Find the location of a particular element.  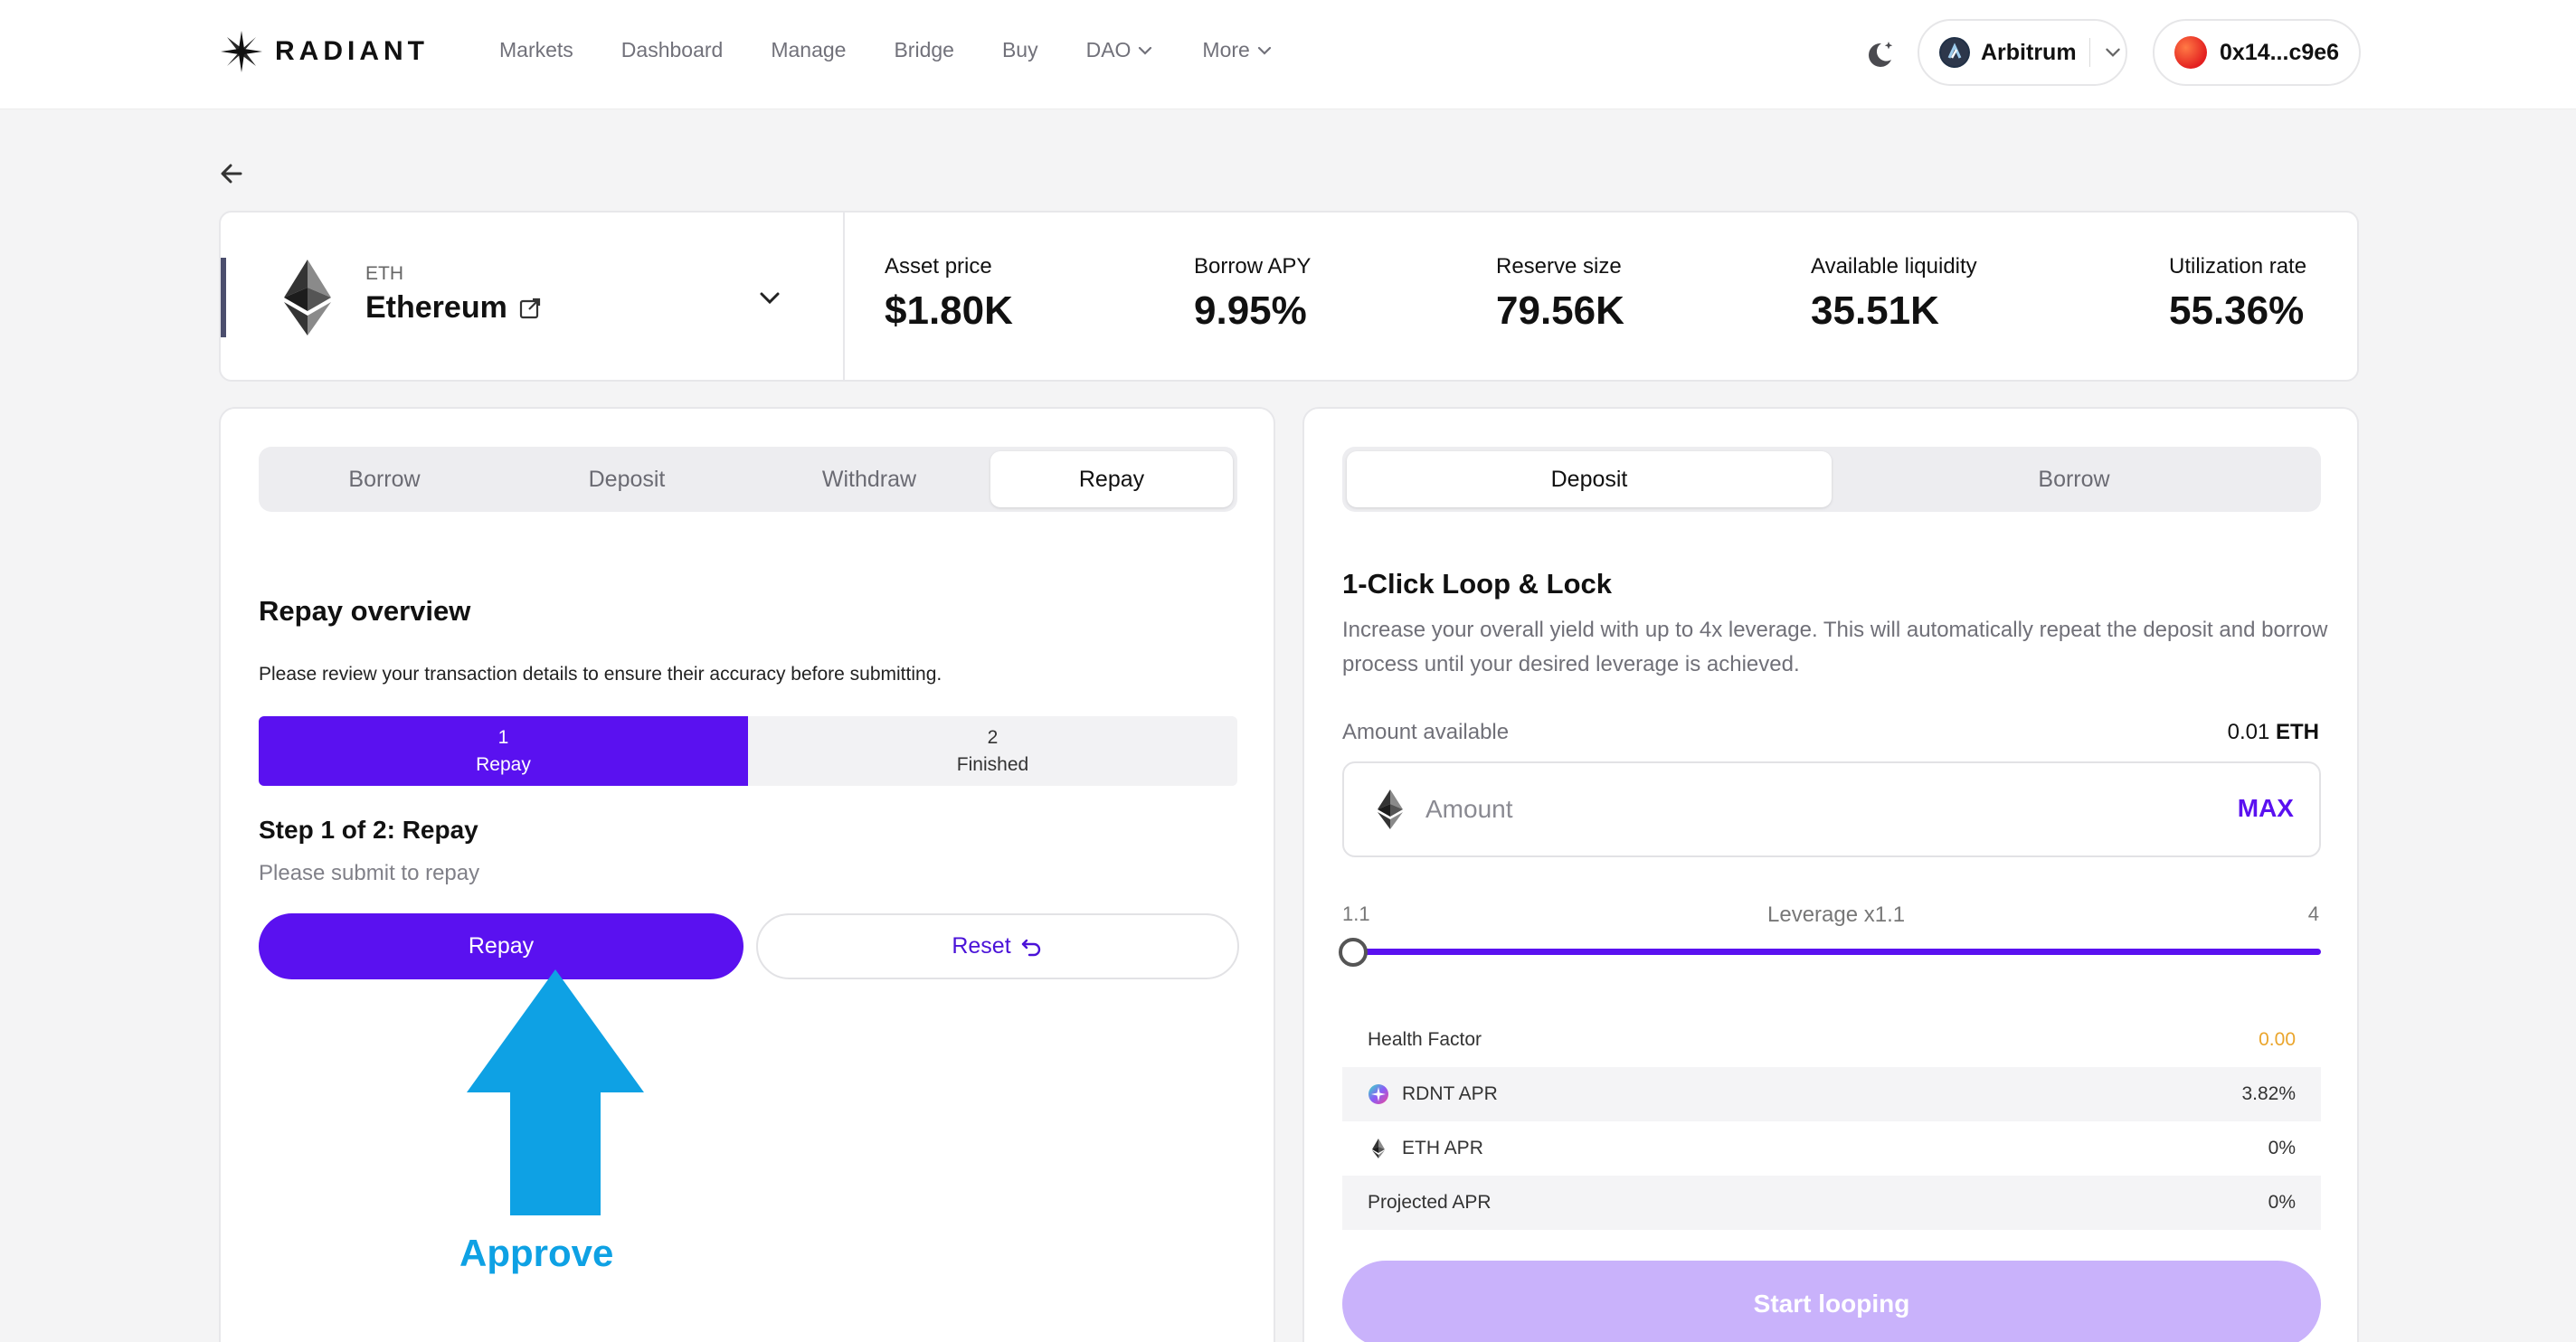

nav-markets: Markets is located at coordinates (536, 50).